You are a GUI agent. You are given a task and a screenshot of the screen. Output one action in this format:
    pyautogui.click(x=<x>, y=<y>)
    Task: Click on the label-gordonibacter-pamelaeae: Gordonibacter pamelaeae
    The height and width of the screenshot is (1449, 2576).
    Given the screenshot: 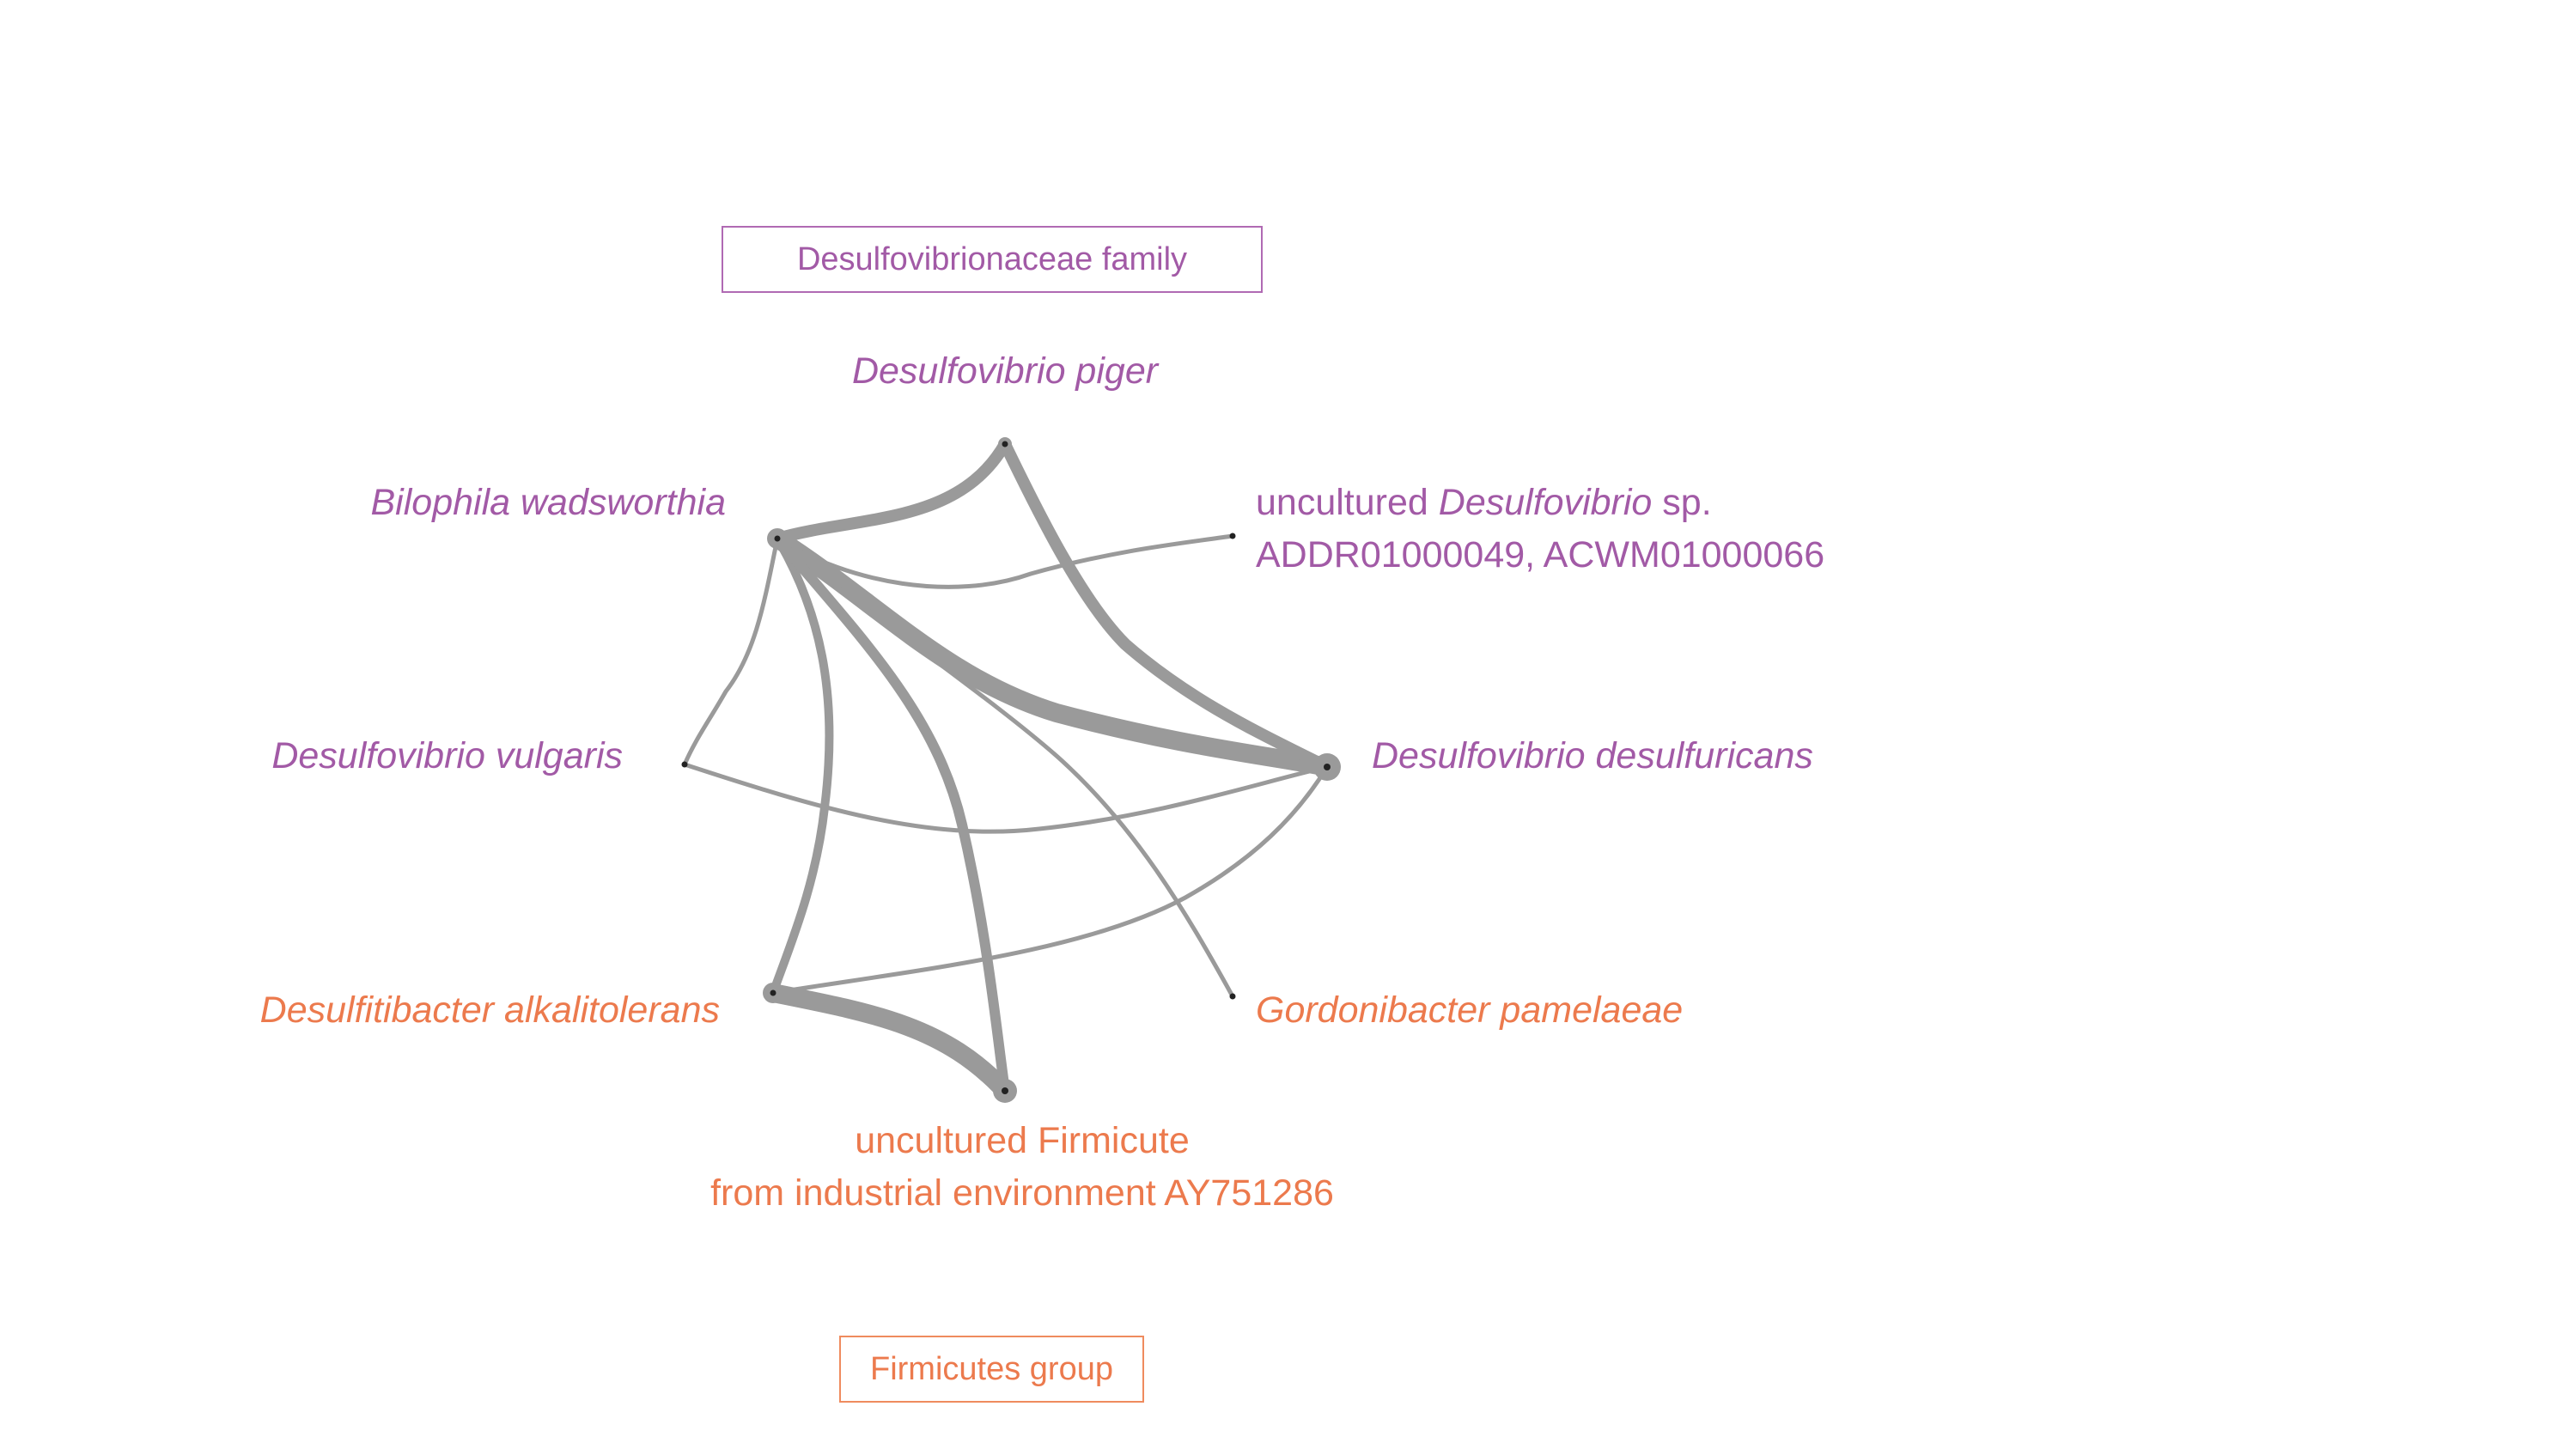 What is the action you would take?
    pyautogui.click(x=1470, y=1010)
    